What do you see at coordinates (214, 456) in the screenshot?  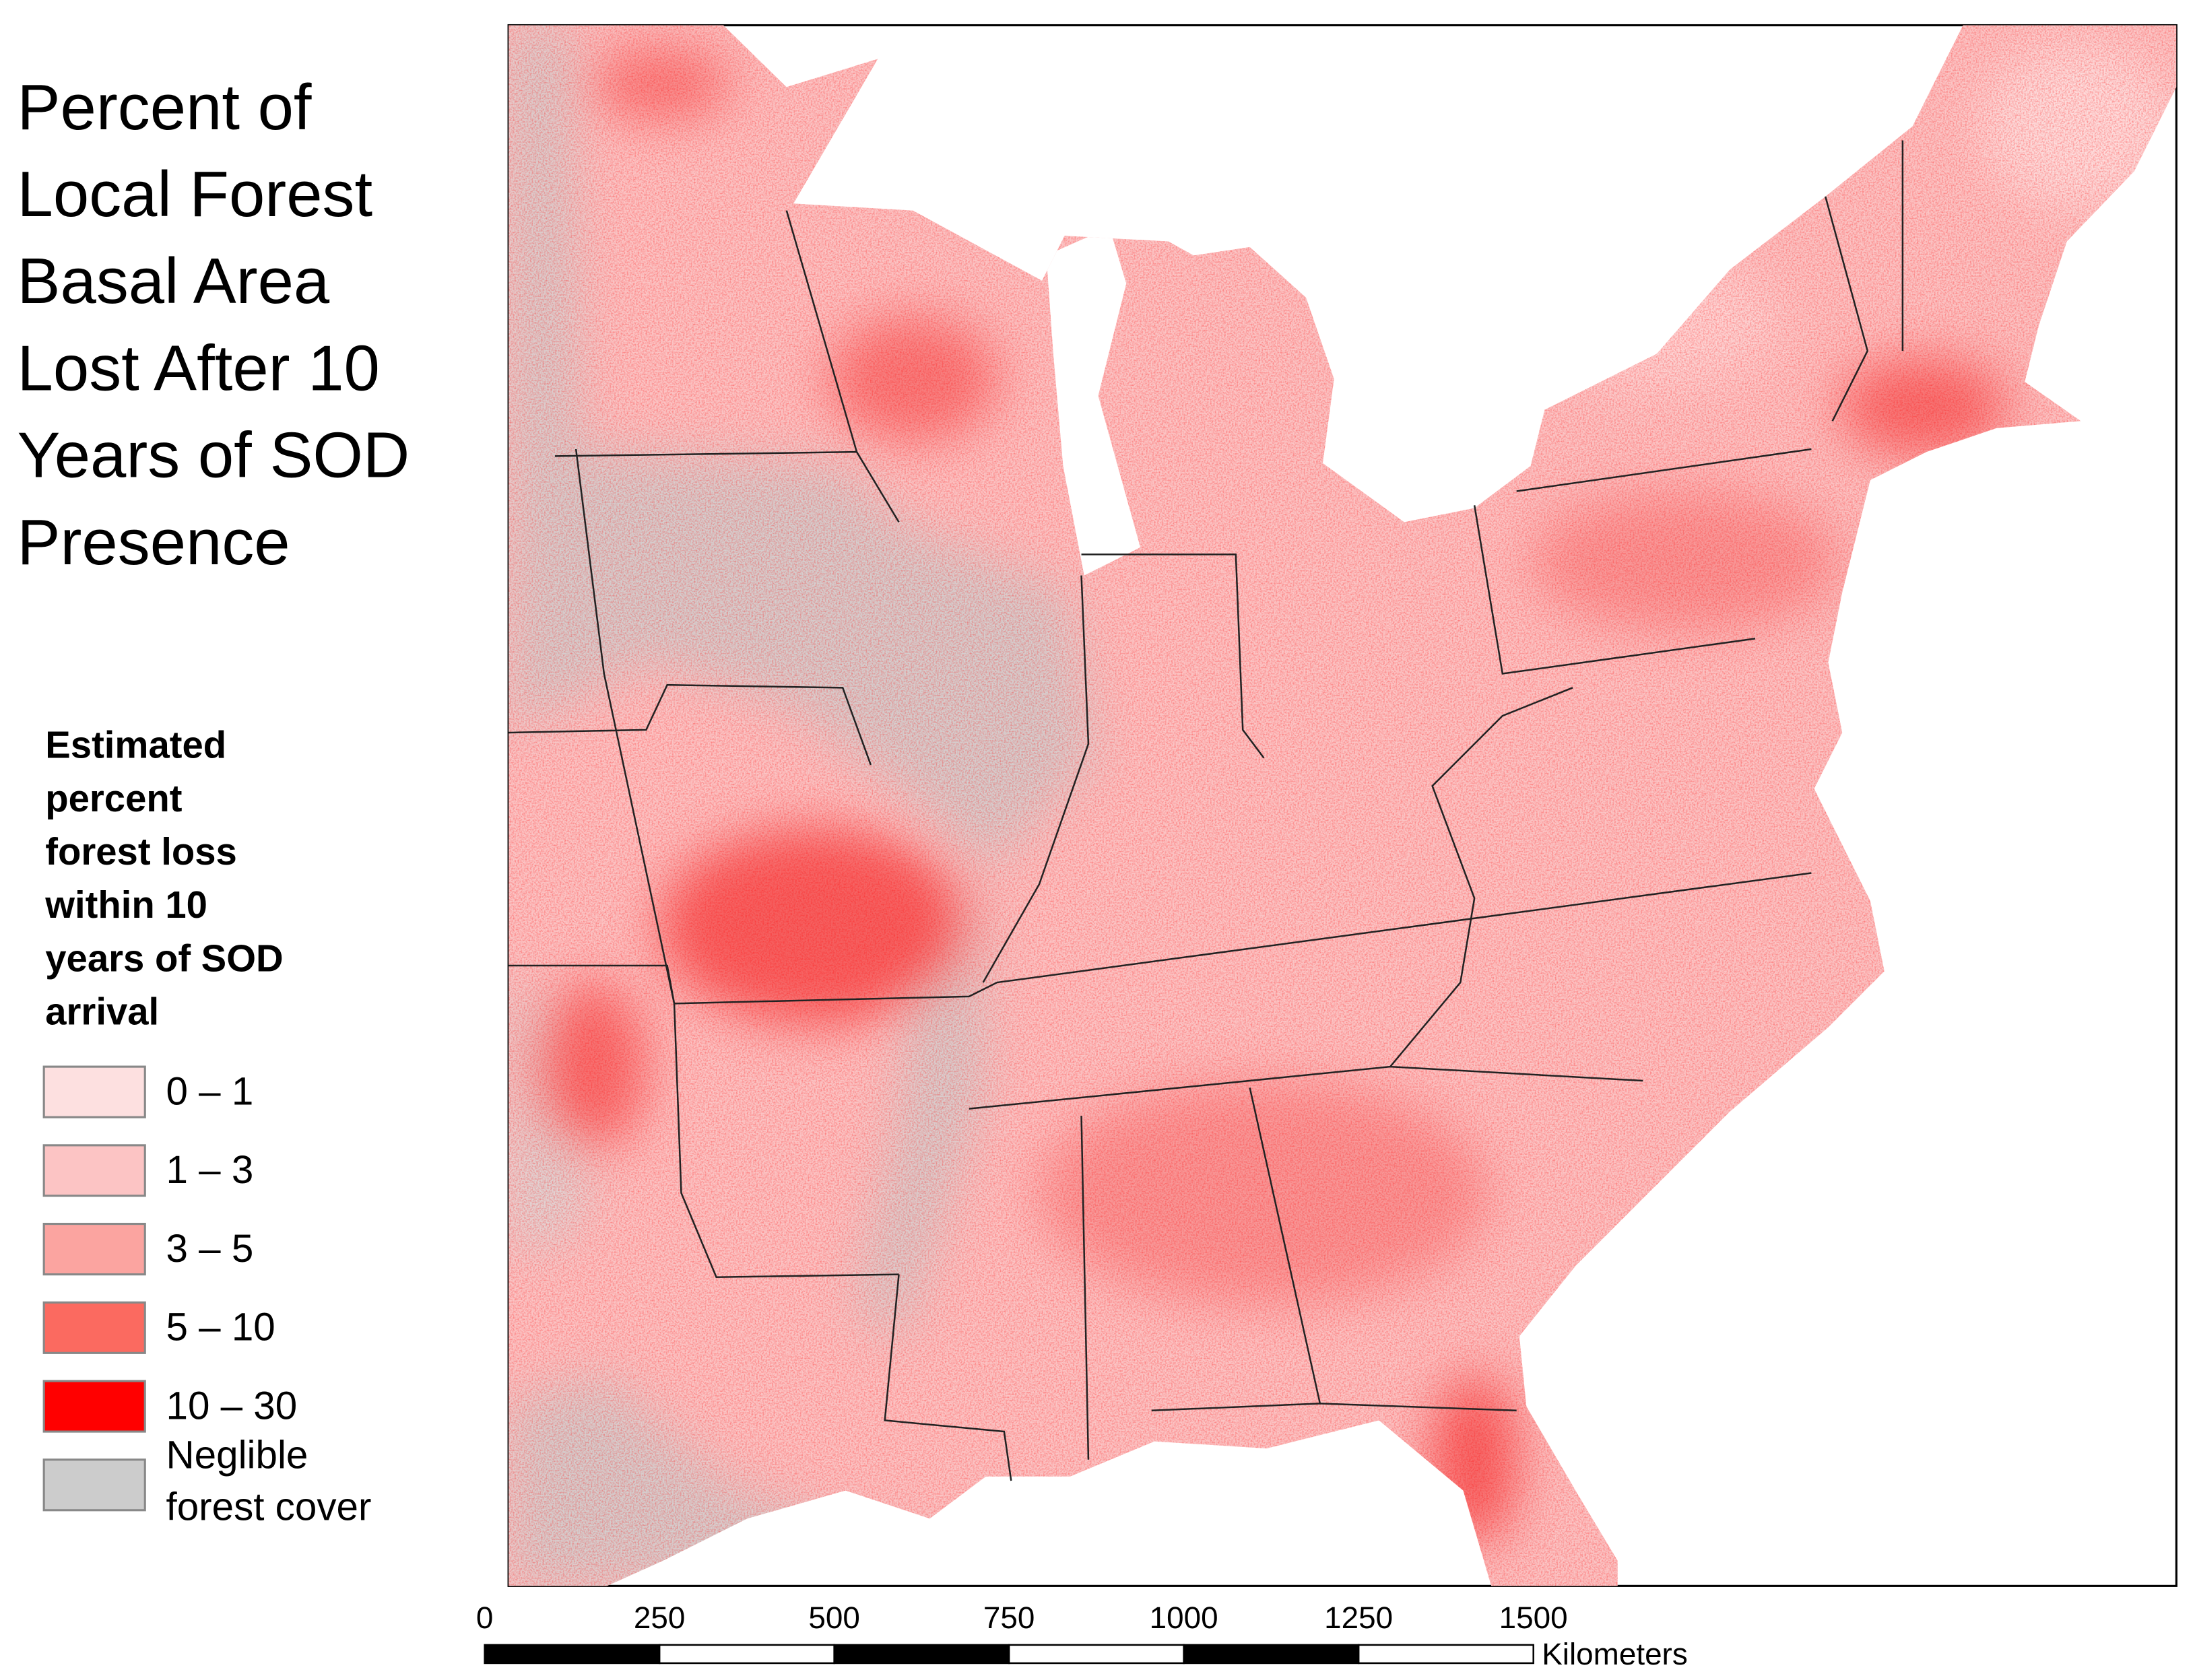 I see `title-line: Years of SOD` at bounding box center [214, 456].